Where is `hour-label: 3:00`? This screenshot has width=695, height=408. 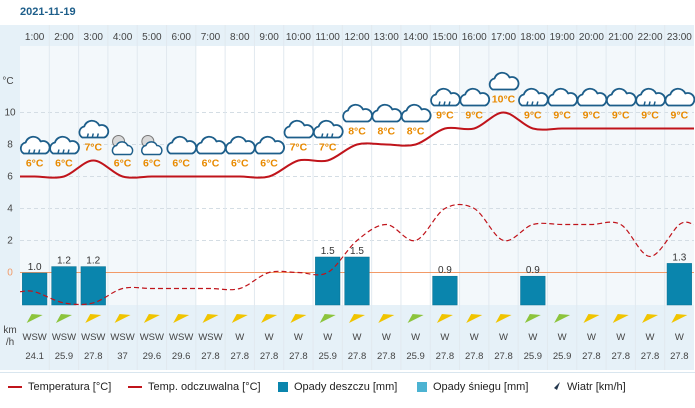
hour-label: 3:00 is located at coordinates (94, 37).